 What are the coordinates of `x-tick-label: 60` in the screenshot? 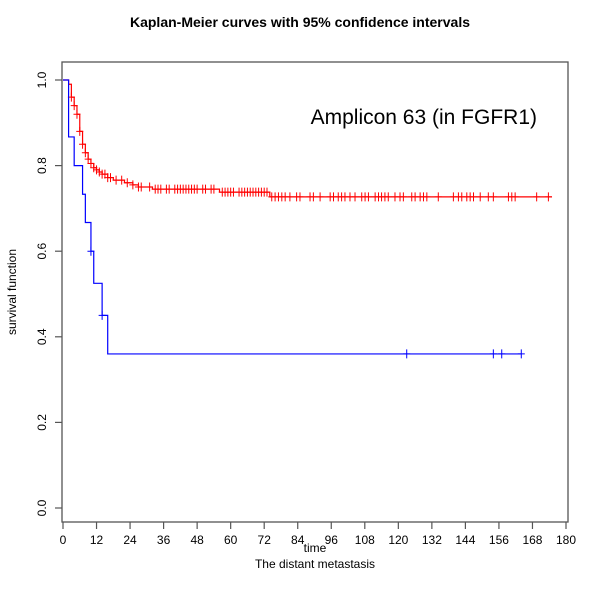 It's located at (231, 540).